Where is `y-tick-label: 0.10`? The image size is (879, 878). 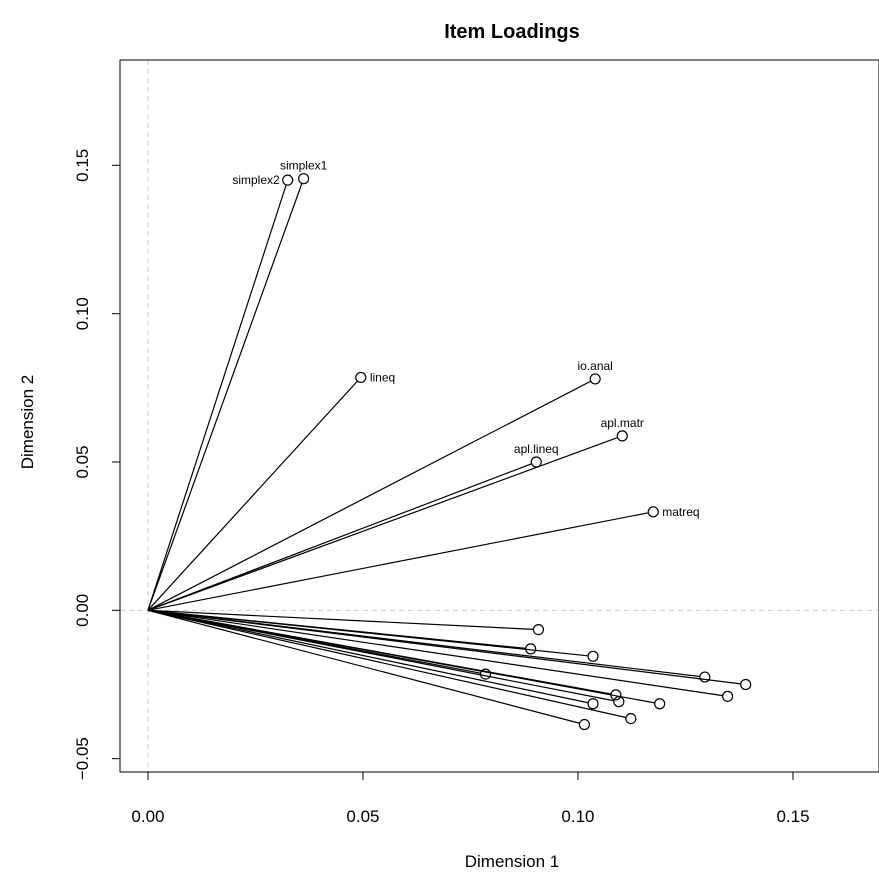 y-tick-label: 0.10 is located at coordinates (82, 313).